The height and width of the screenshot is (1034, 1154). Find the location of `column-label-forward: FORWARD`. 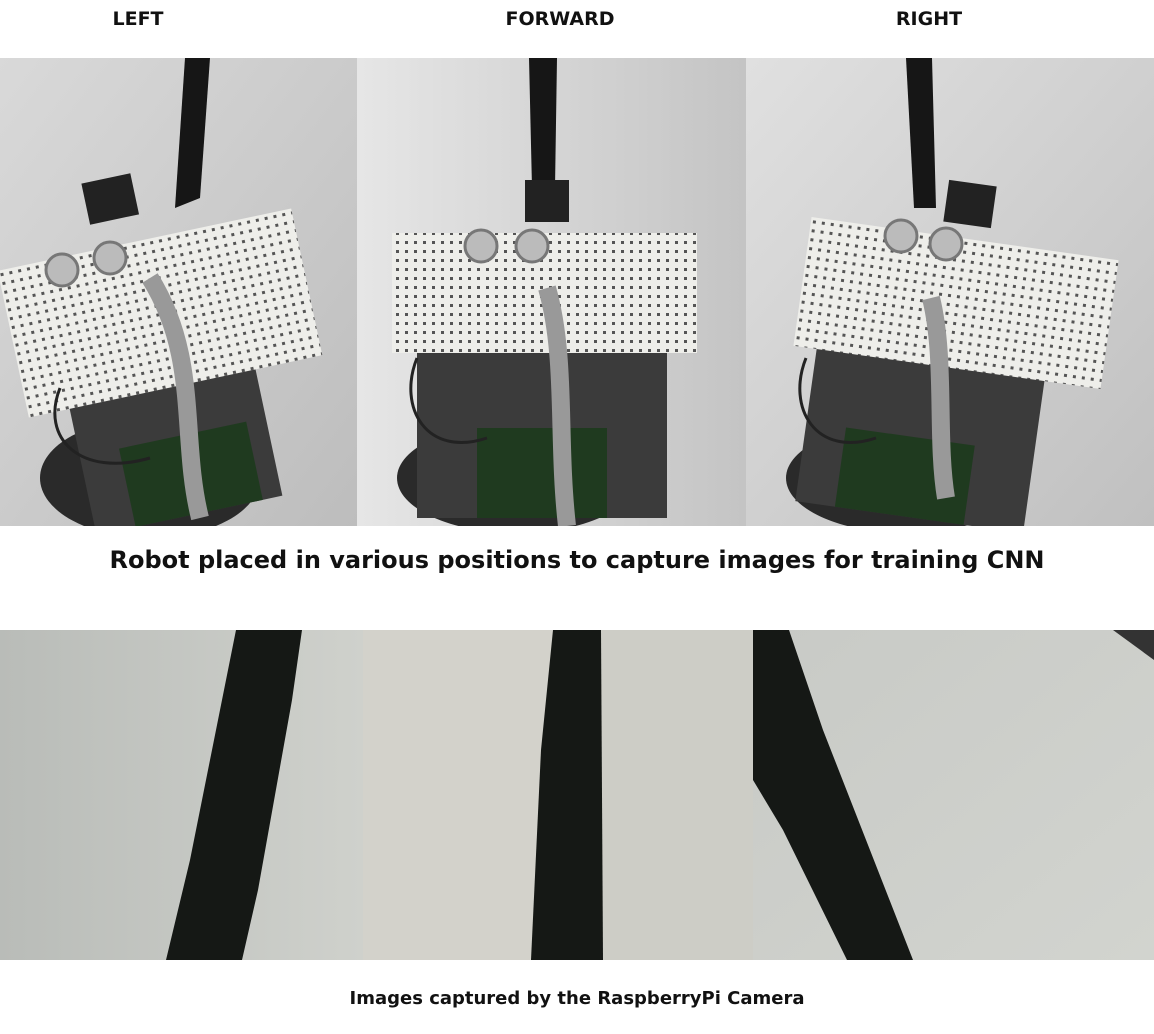

column-label-forward: FORWARD is located at coordinates (560, 19).